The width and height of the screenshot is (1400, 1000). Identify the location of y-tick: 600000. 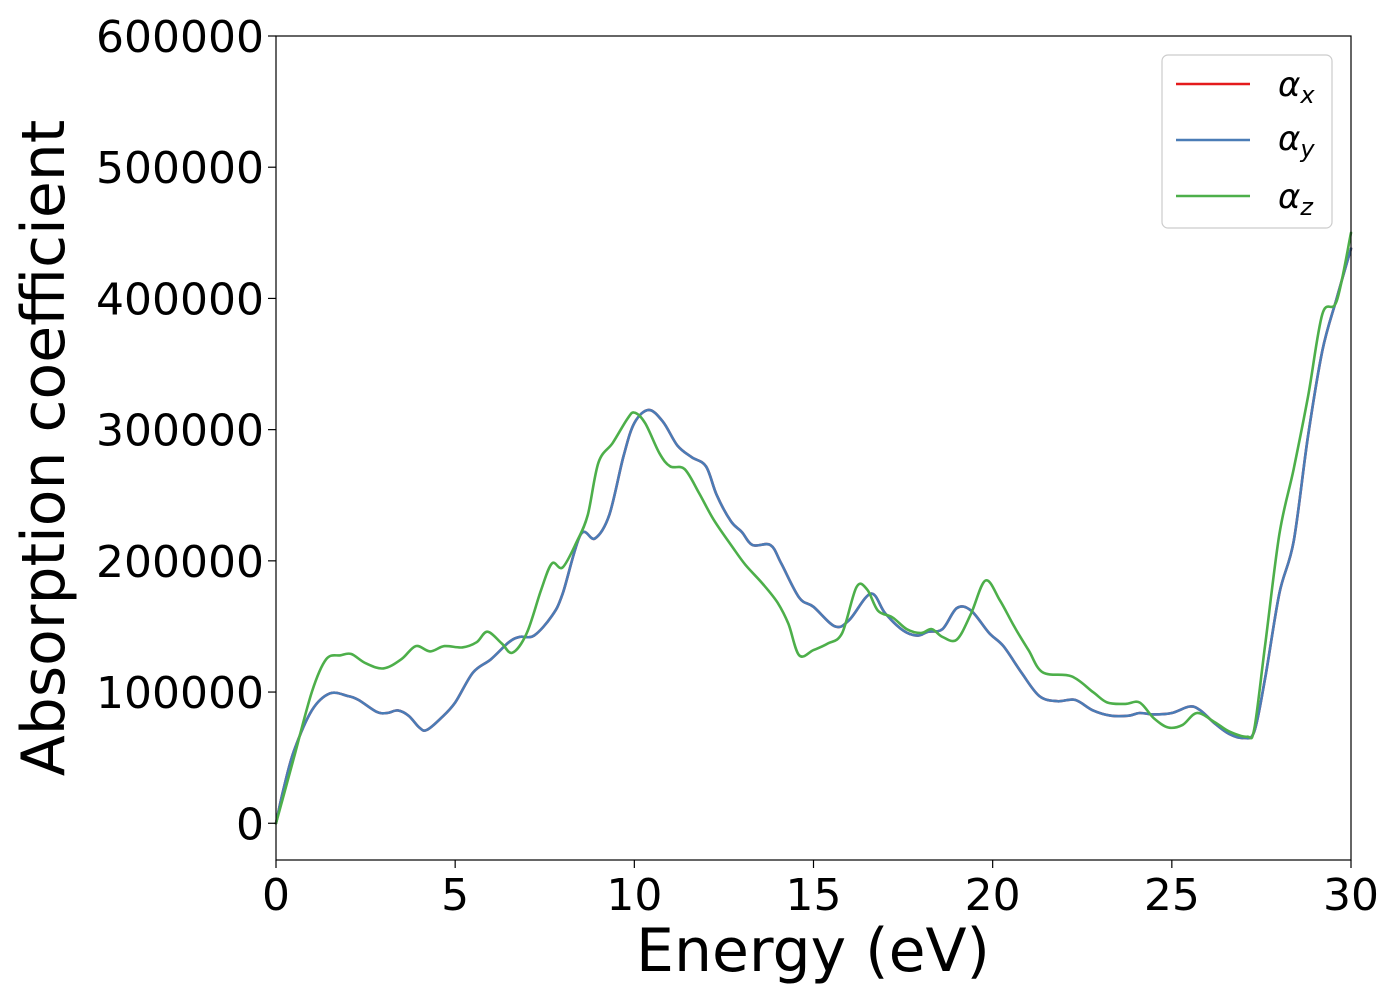
(186, 37).